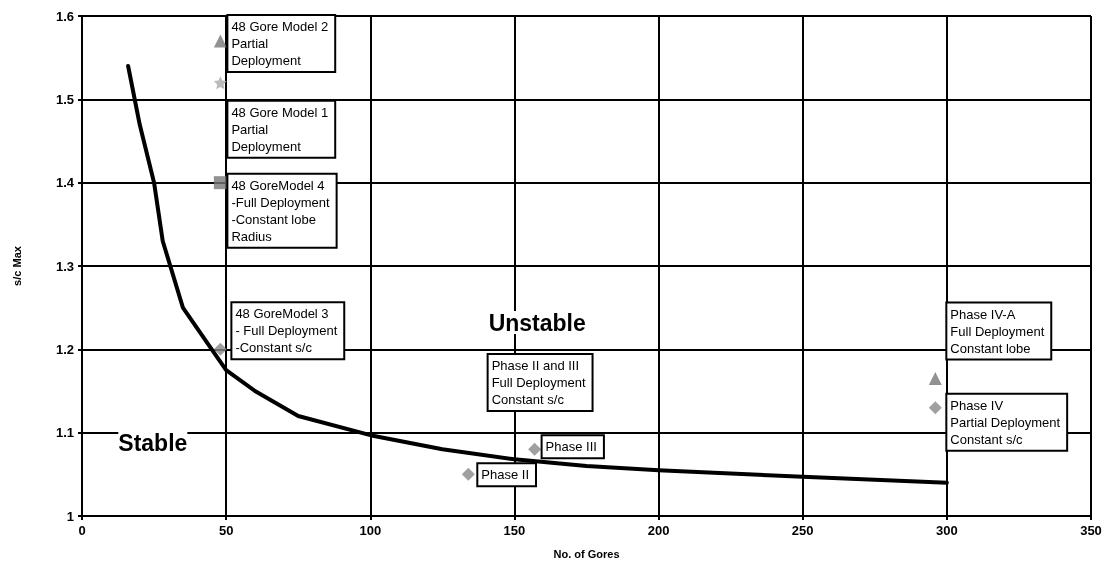  I want to click on x-tick-label: 300, so click(947, 530).